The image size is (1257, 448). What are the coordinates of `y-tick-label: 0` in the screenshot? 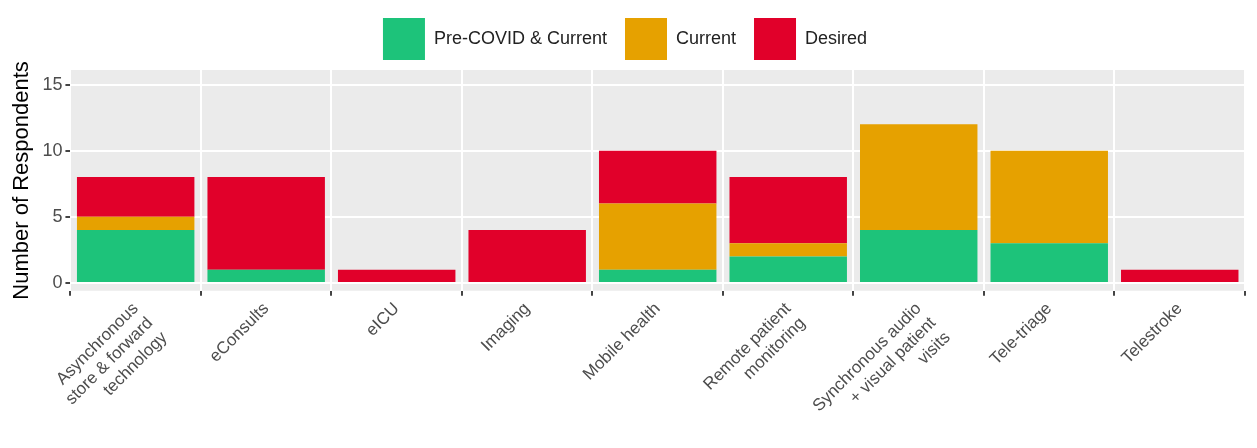 It's located at (57, 281).